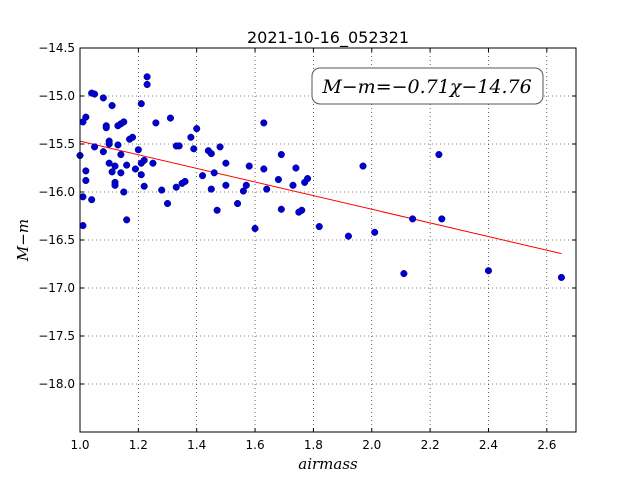 The height and width of the screenshot is (480, 640). What do you see at coordinates (56, 144) in the screenshot?
I see `y-tick-label: −15.5` at bounding box center [56, 144].